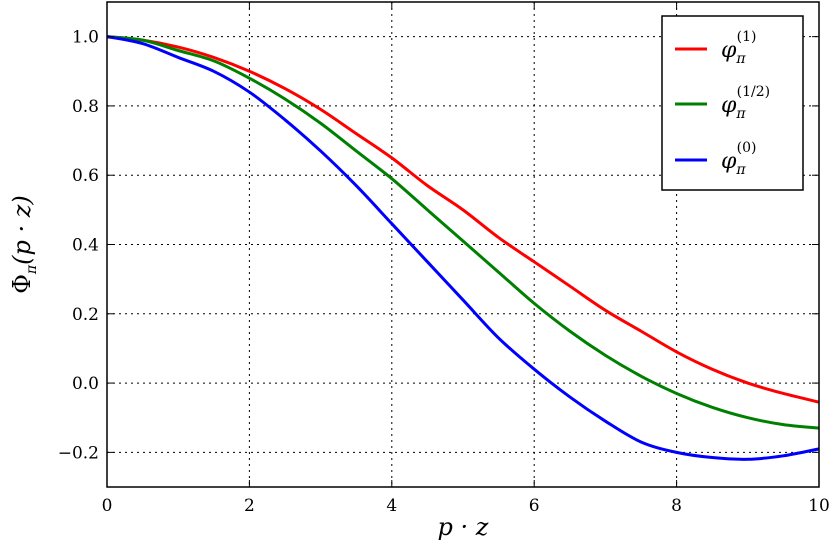  I want to click on x-axis-label: p · z, so click(463, 527).